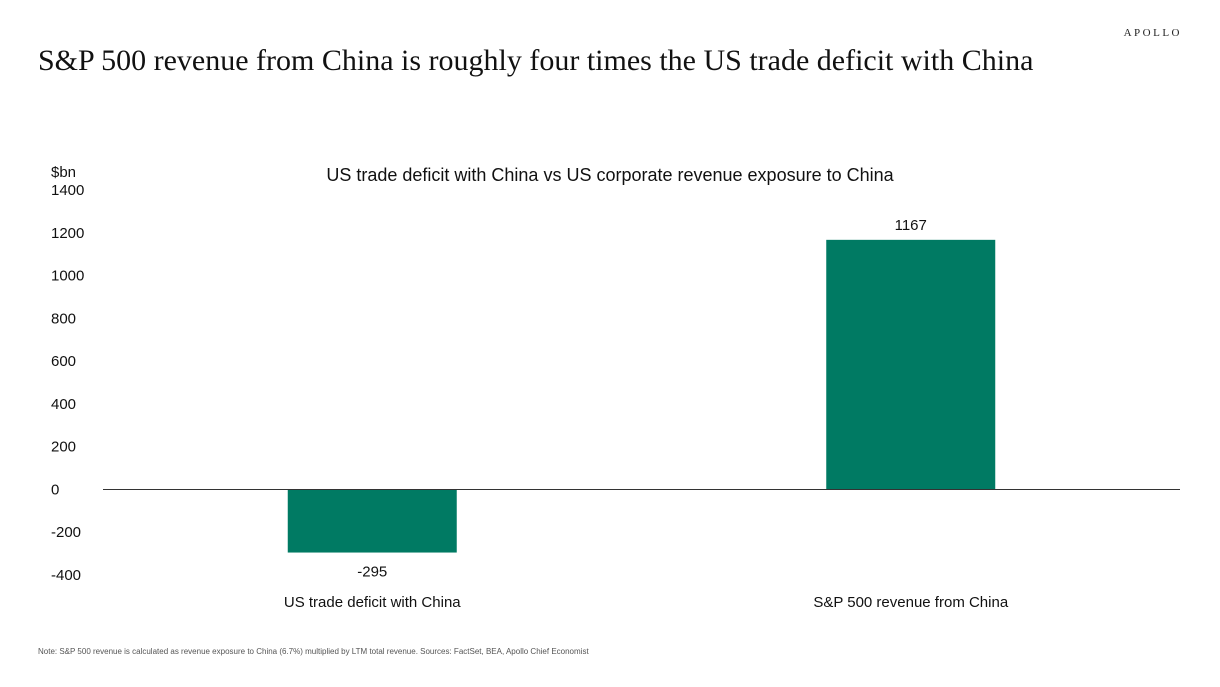  I want to click on y-tick-label: 800, so click(63, 318).